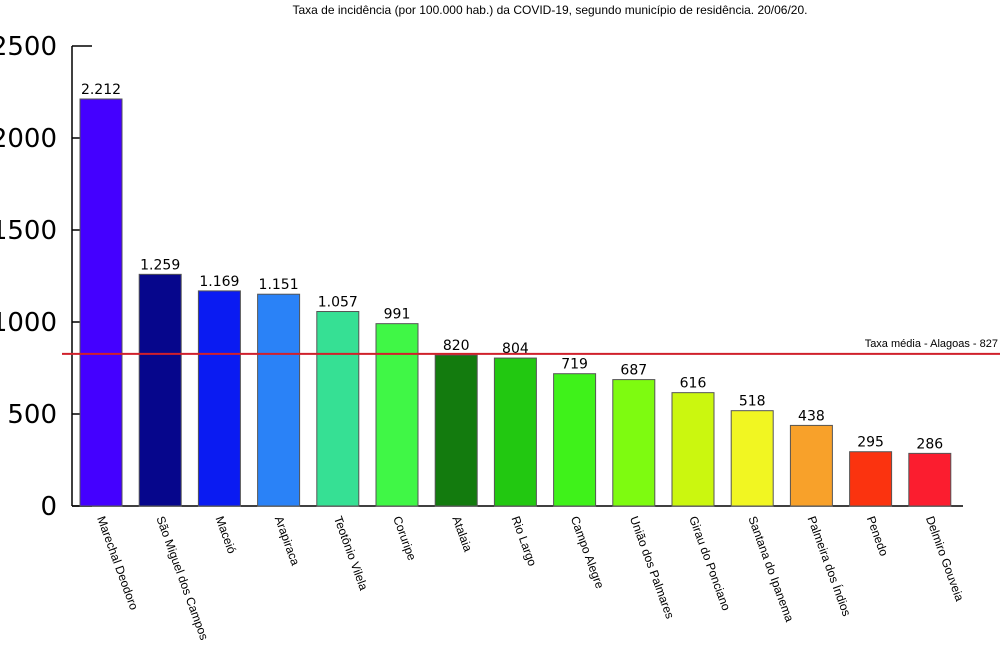  What do you see at coordinates (693, 384) in the screenshot?
I see `bar-value-label: 616` at bounding box center [693, 384].